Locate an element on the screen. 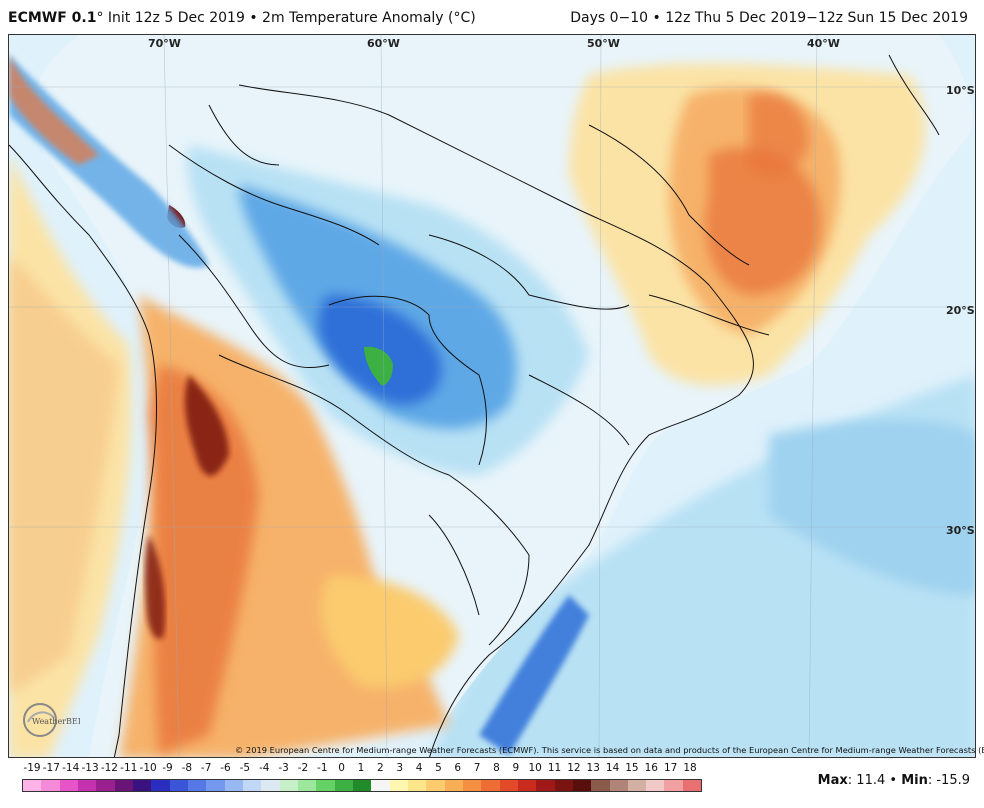 The width and height of the screenshot is (984, 808). andes-cold-ridge is located at coordinates (109, 161).